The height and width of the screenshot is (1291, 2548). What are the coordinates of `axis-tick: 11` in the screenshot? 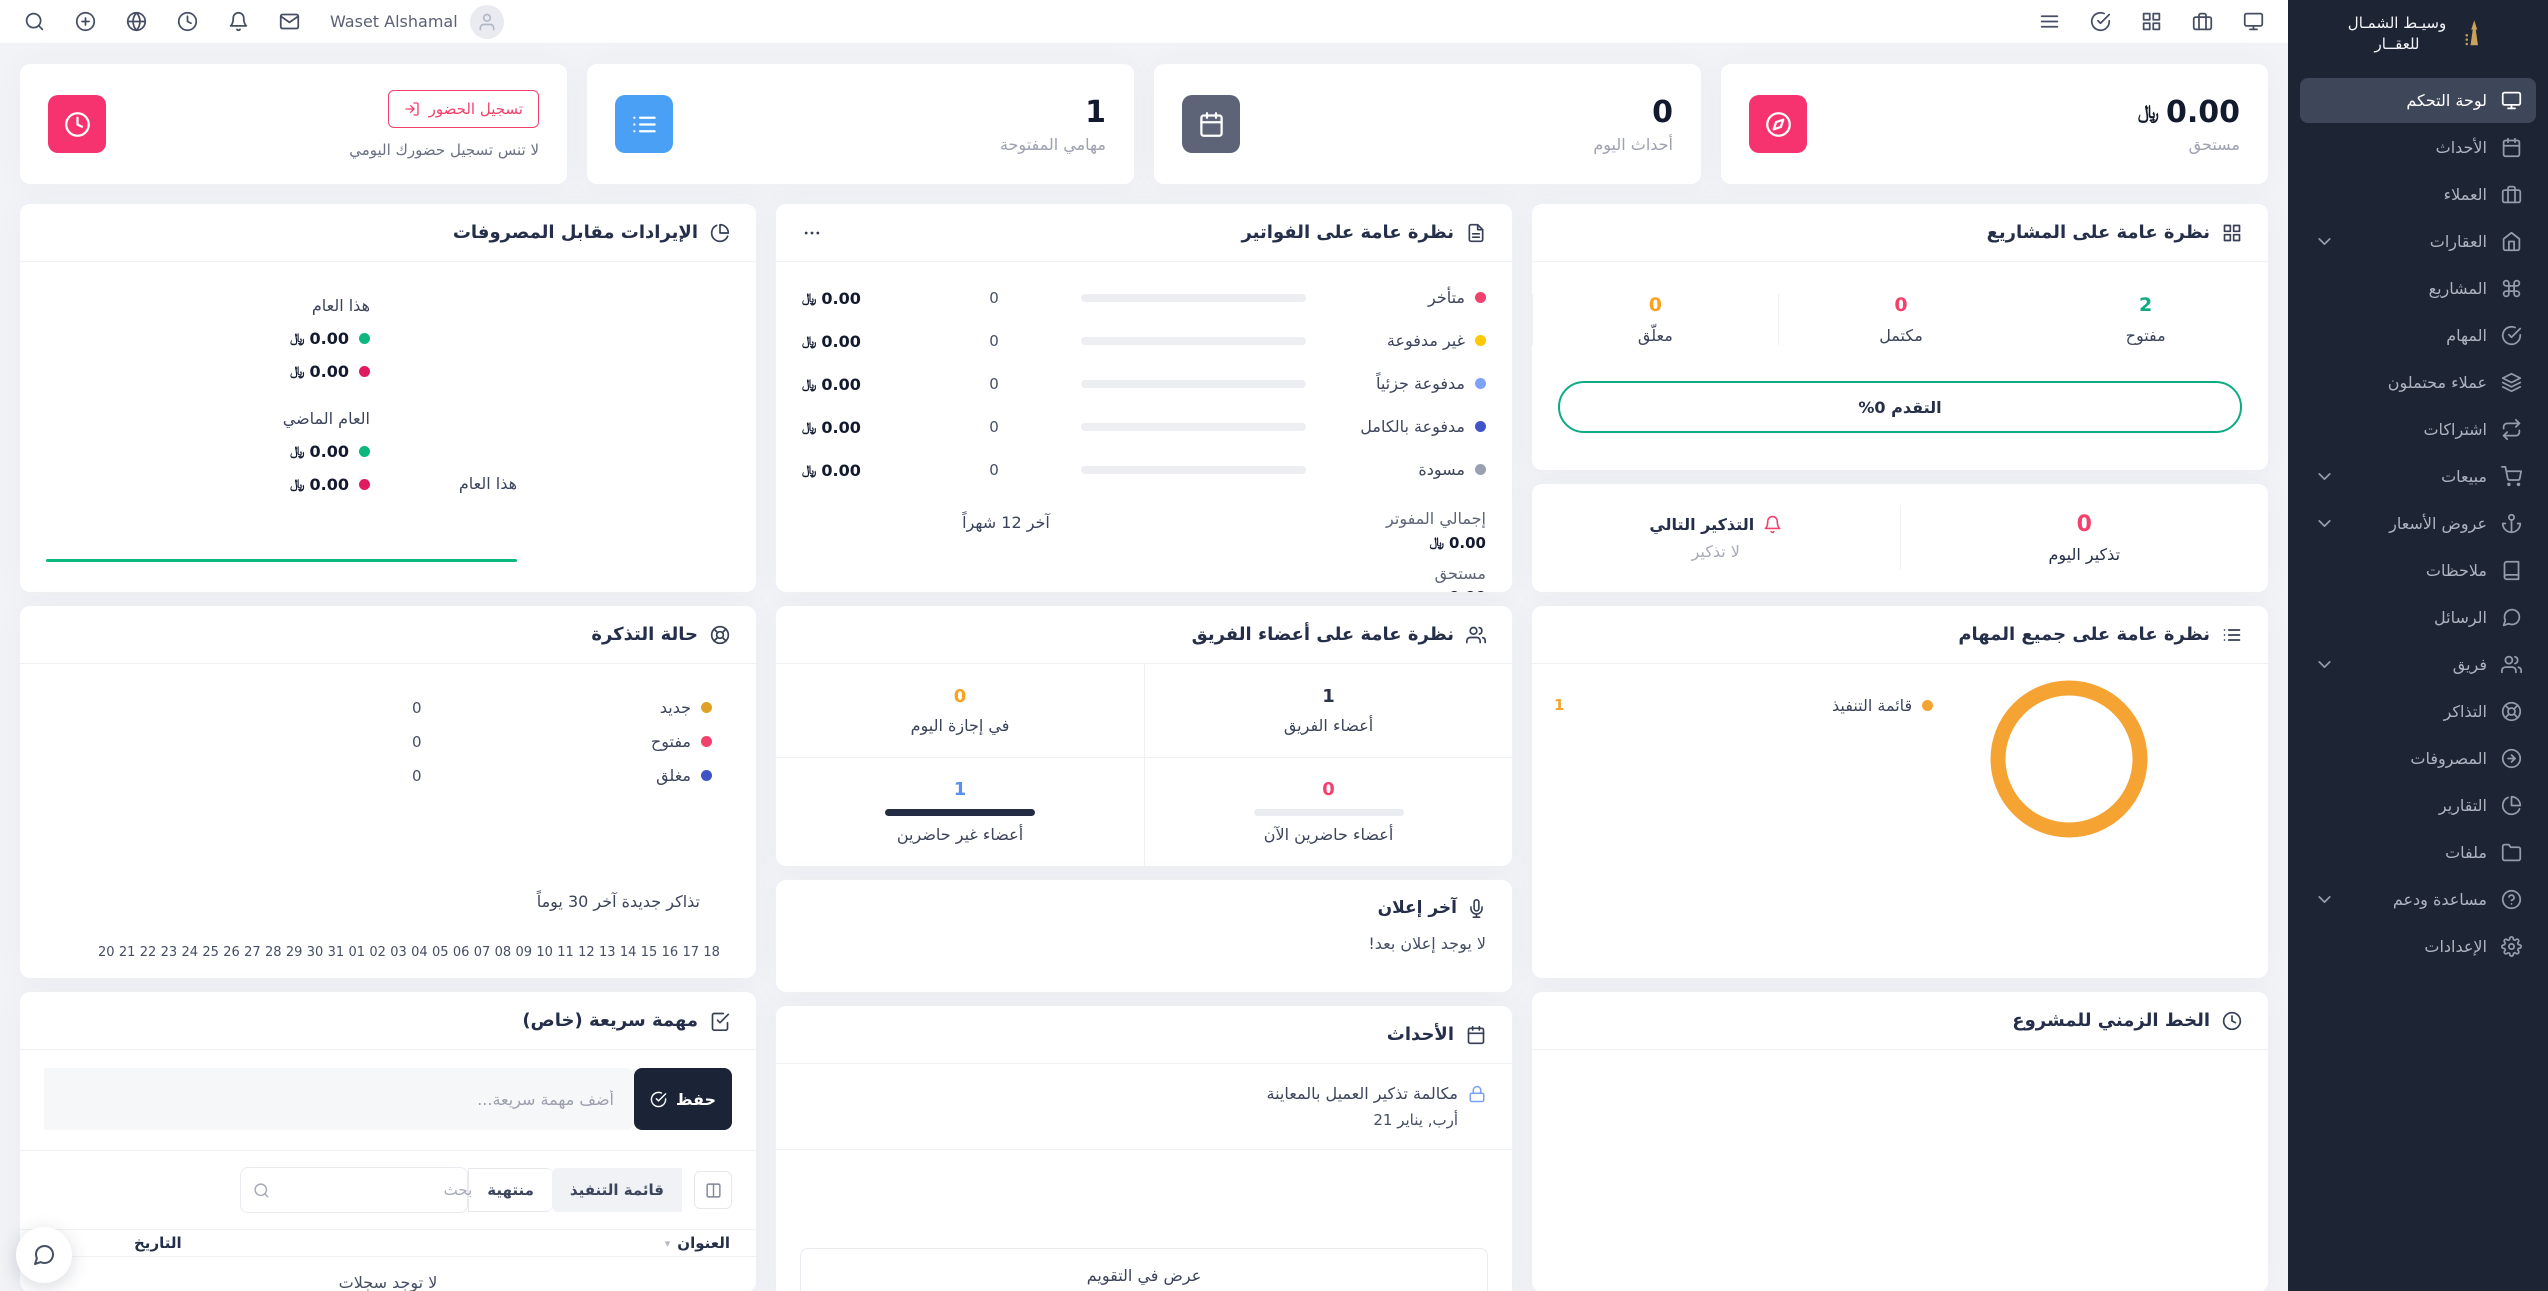 It's located at (565, 952).